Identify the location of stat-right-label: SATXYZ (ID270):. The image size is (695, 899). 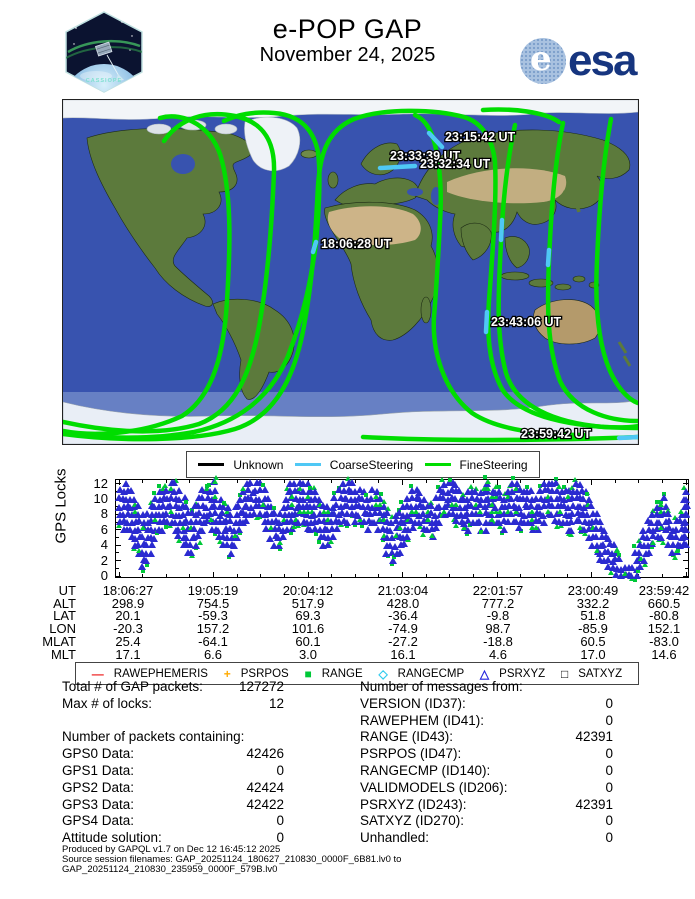
(412, 821).